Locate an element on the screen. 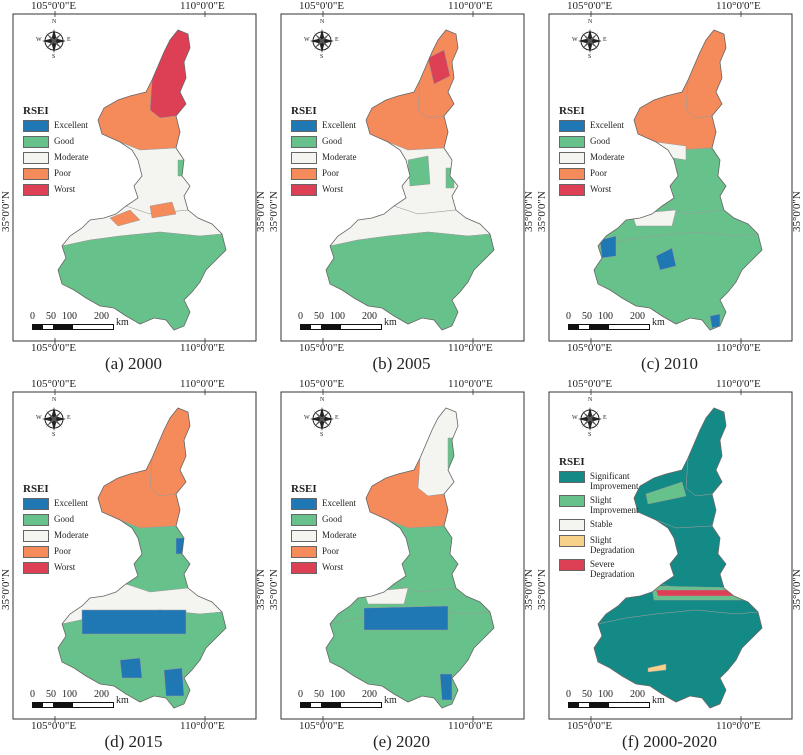 This screenshot has width=803, height=755. legend-label: Slight Degradation is located at coordinates (612, 545).